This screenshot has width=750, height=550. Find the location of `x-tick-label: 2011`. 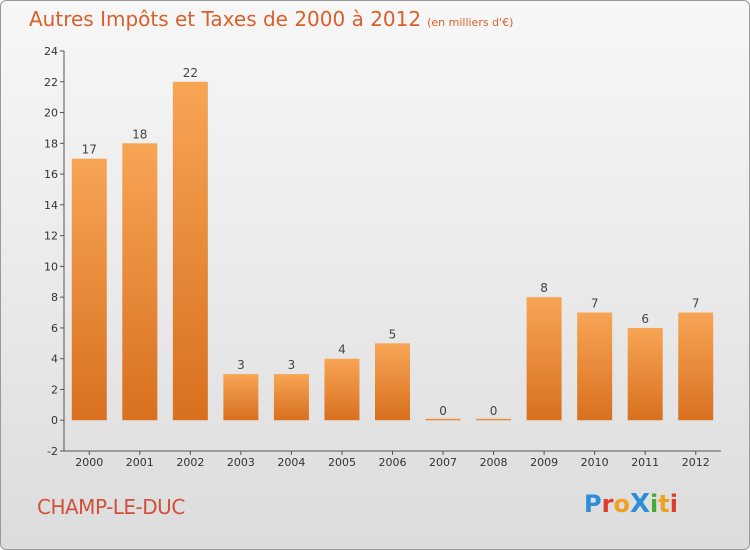

x-tick-label: 2011 is located at coordinates (645, 462).